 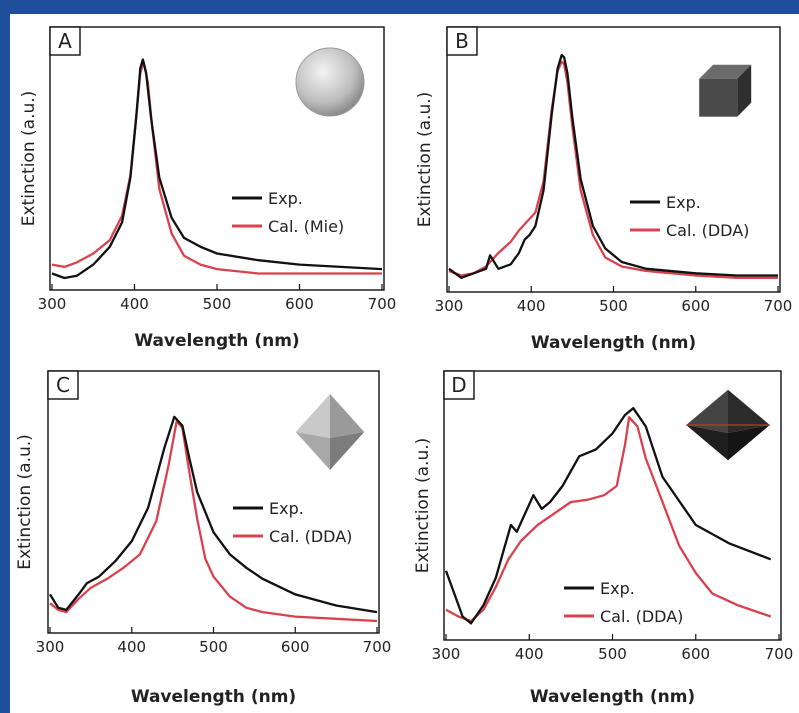 I want to click on panel-label: C, so click(x=63, y=385).